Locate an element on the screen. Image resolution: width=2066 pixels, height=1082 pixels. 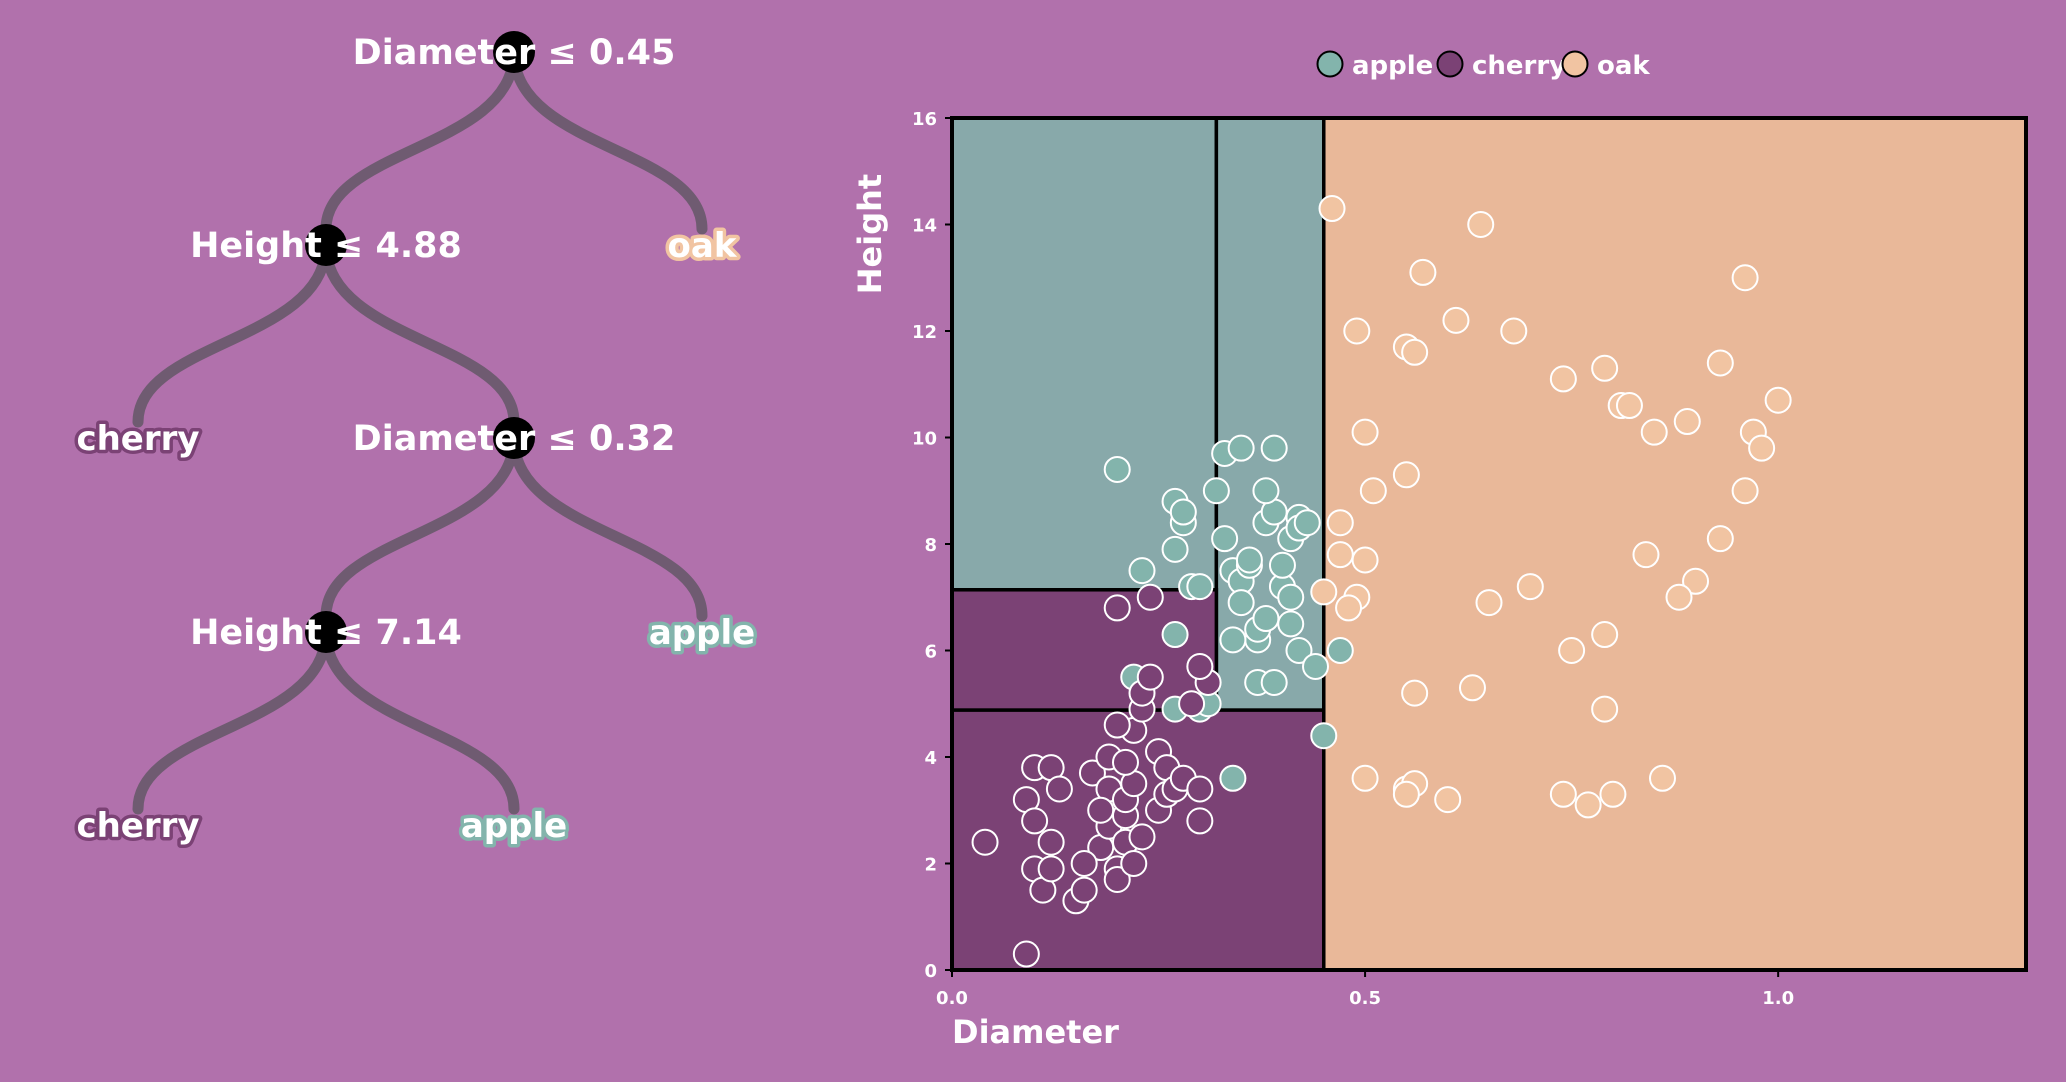
tree-node-label: Diameter ≤ 0.45 is located at coordinates (514, 53).